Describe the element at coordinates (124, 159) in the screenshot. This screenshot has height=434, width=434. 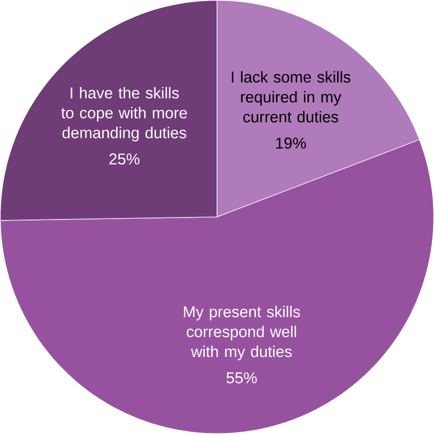
I see `data-label: 25%` at that location.